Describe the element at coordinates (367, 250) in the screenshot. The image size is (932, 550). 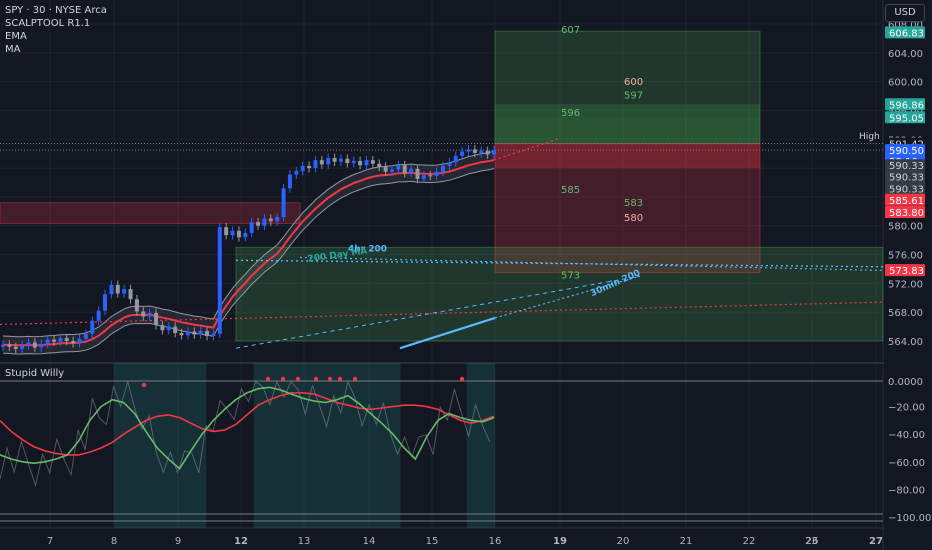
I see `ma-label: 4hr 200` at that location.